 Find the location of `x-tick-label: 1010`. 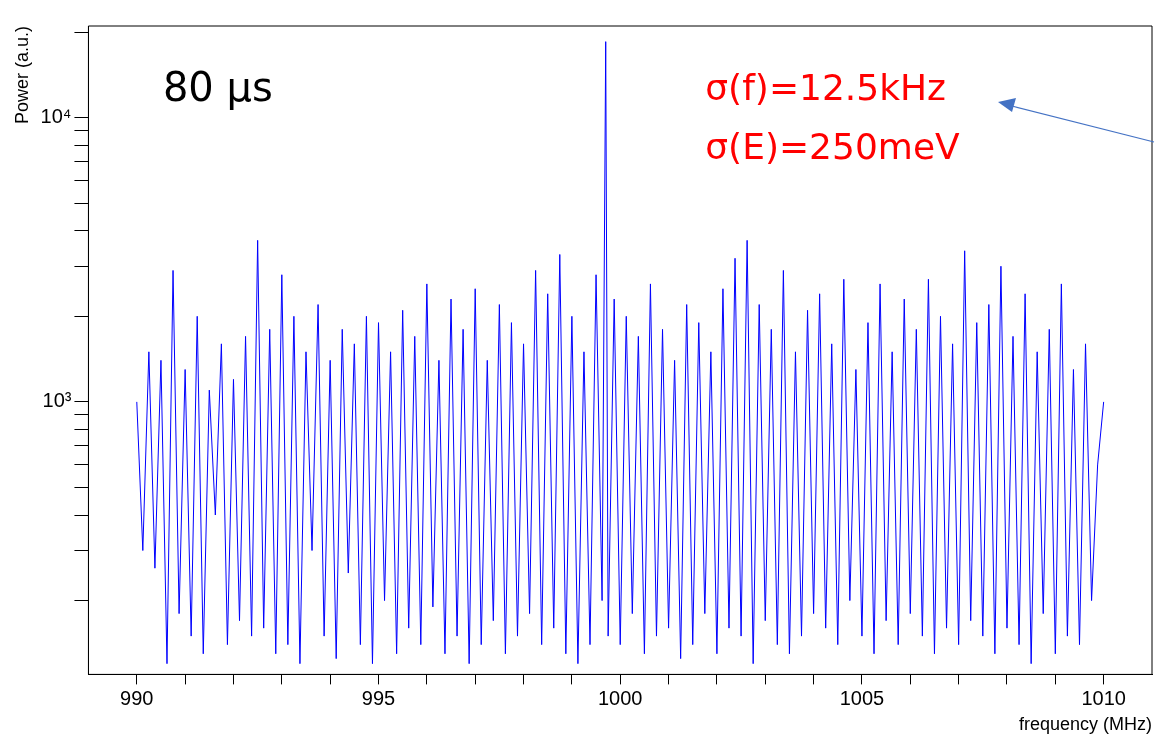

x-tick-label: 1010 is located at coordinates (1103, 697).